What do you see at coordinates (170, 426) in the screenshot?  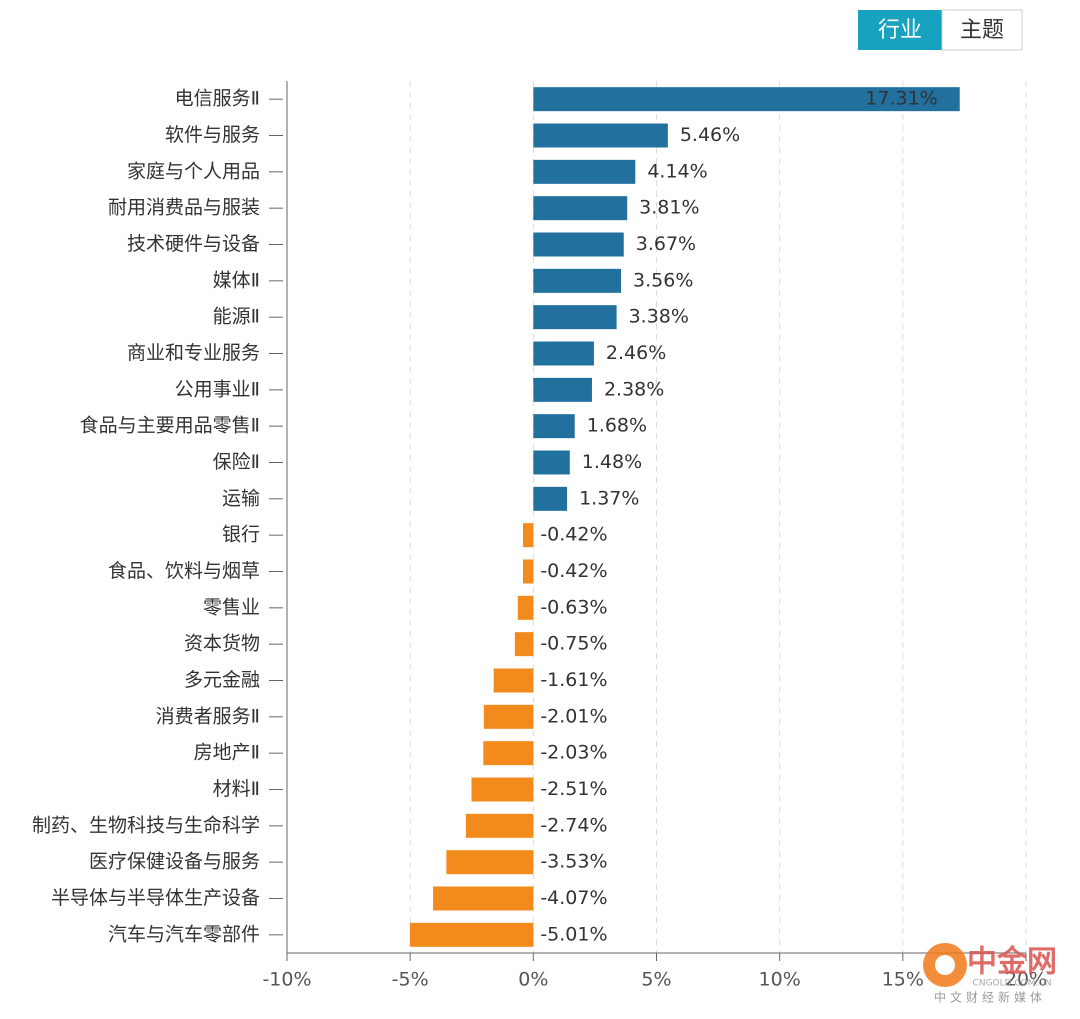 I see `y-tick-label: 食品与主要用品零售Ⅱ` at bounding box center [170, 426].